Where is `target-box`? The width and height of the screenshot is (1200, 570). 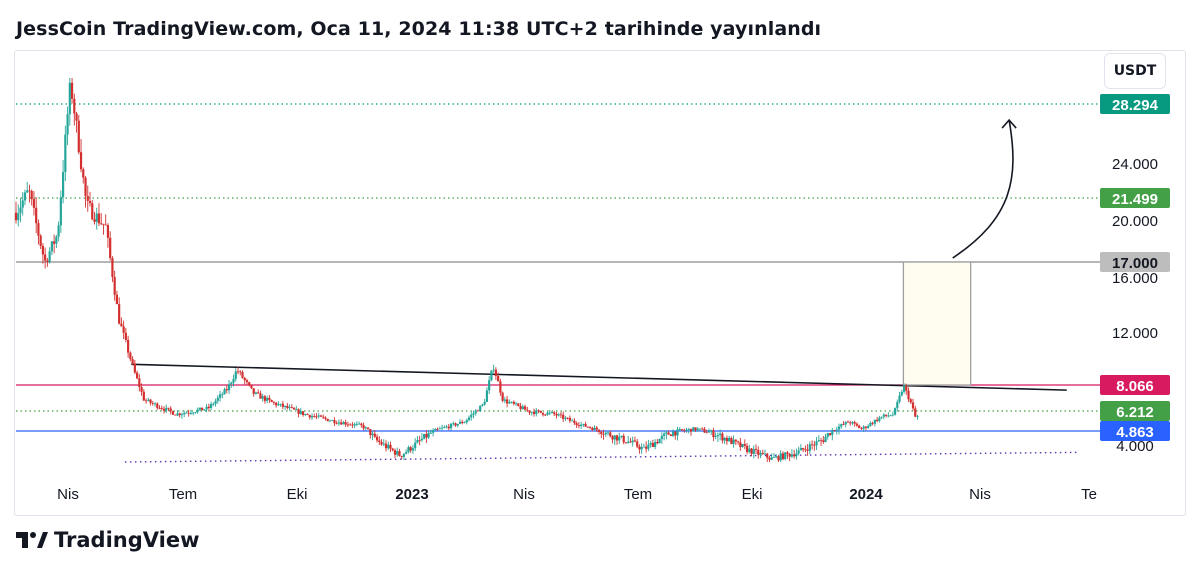
target-box is located at coordinates (937, 323).